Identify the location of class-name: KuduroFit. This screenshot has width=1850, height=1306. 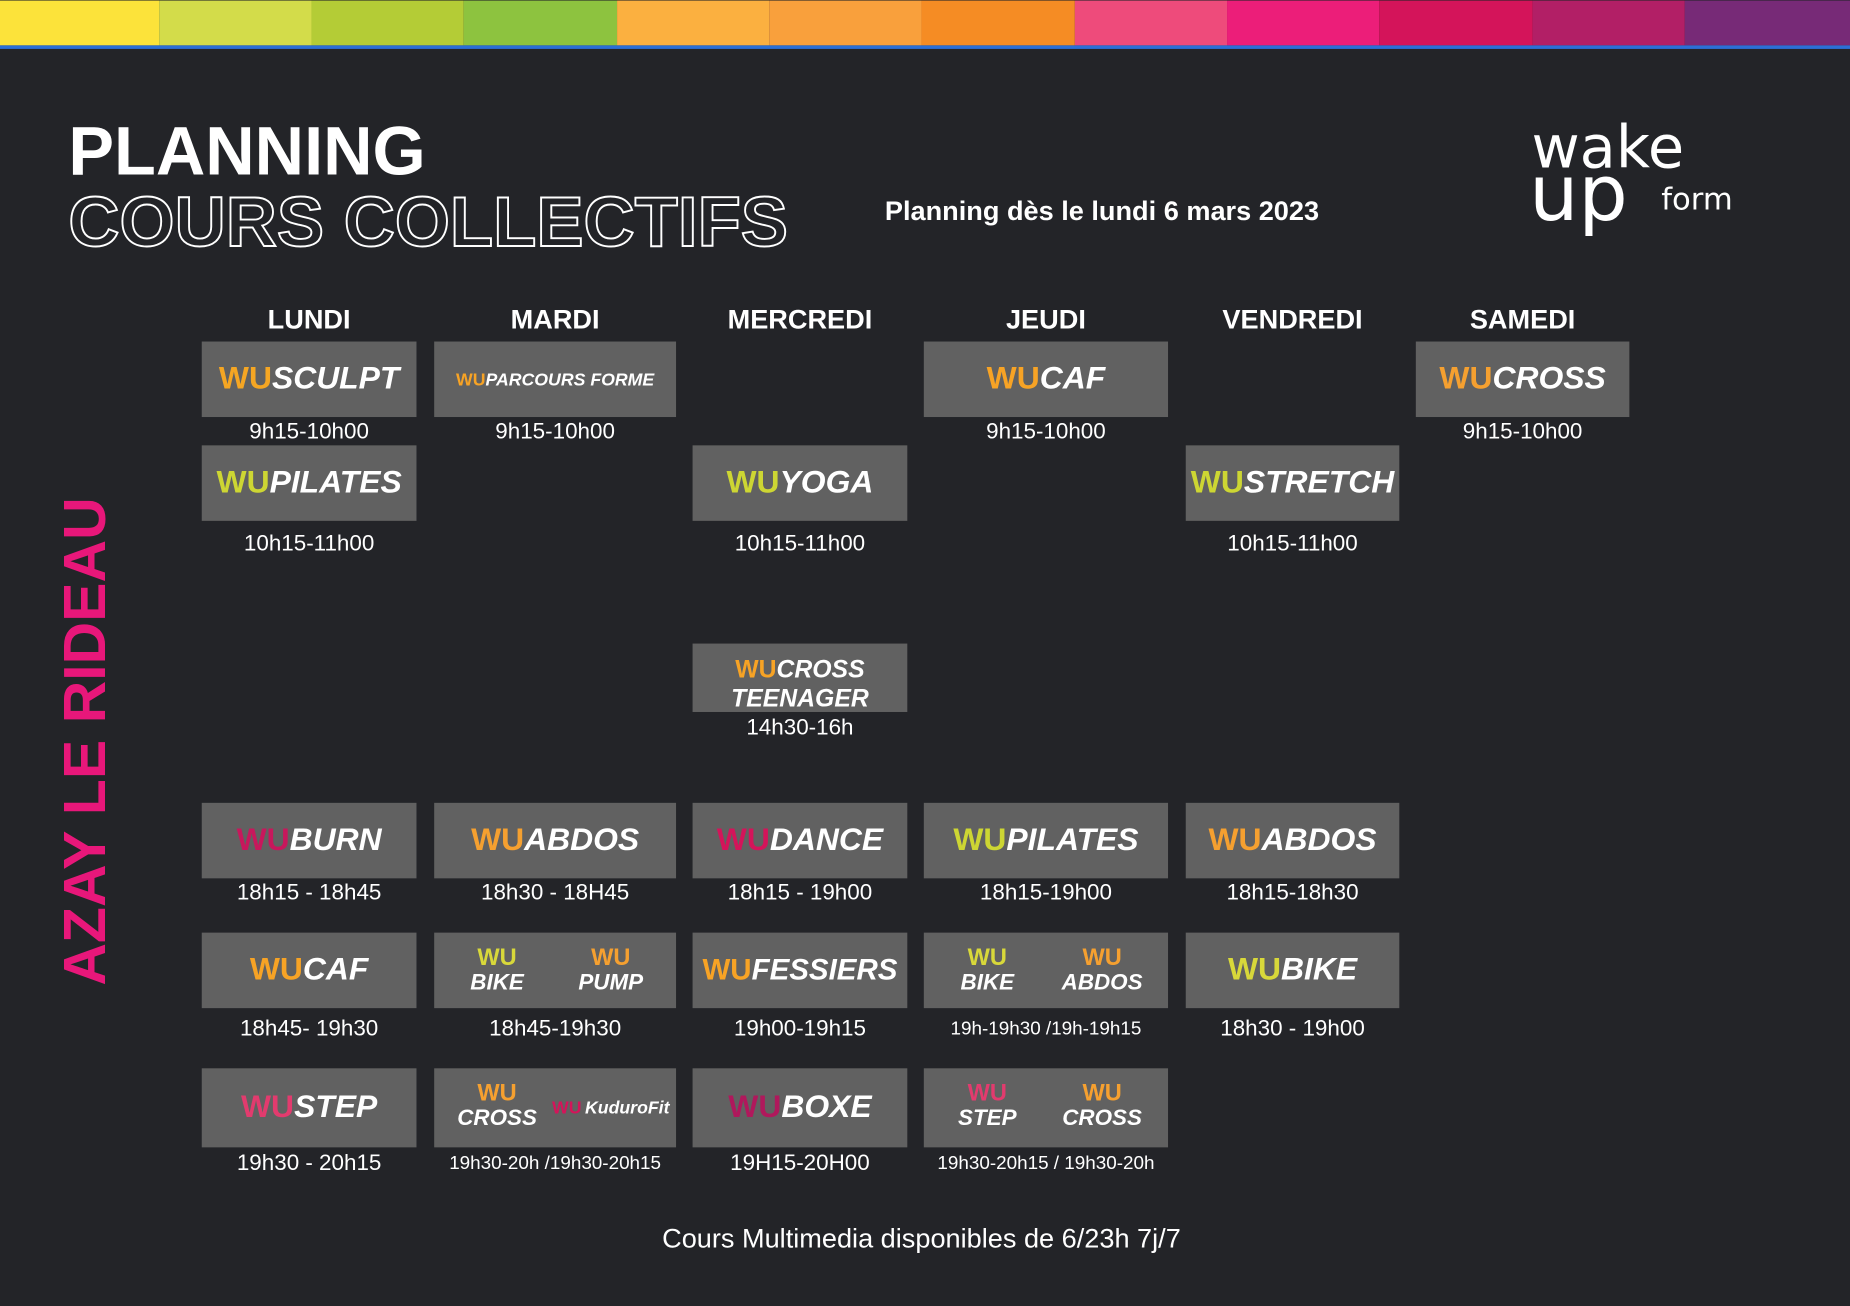
(628, 1107).